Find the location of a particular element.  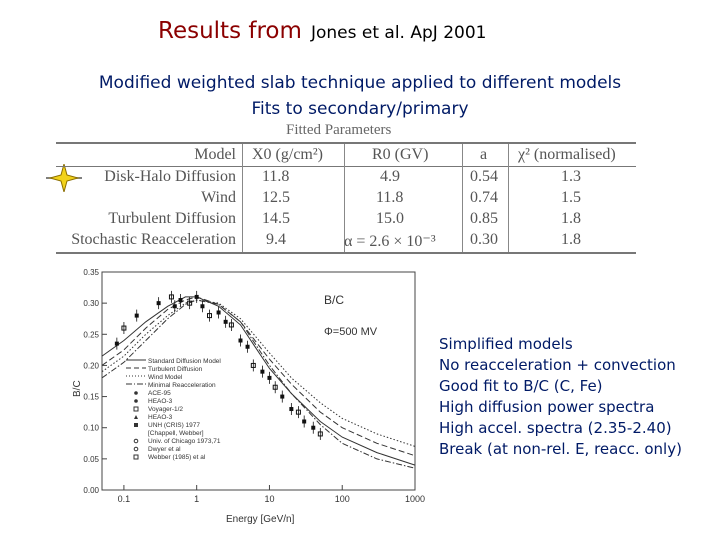

title-reference: Jones et al. ApJ 2001 is located at coordinates (398, 33).